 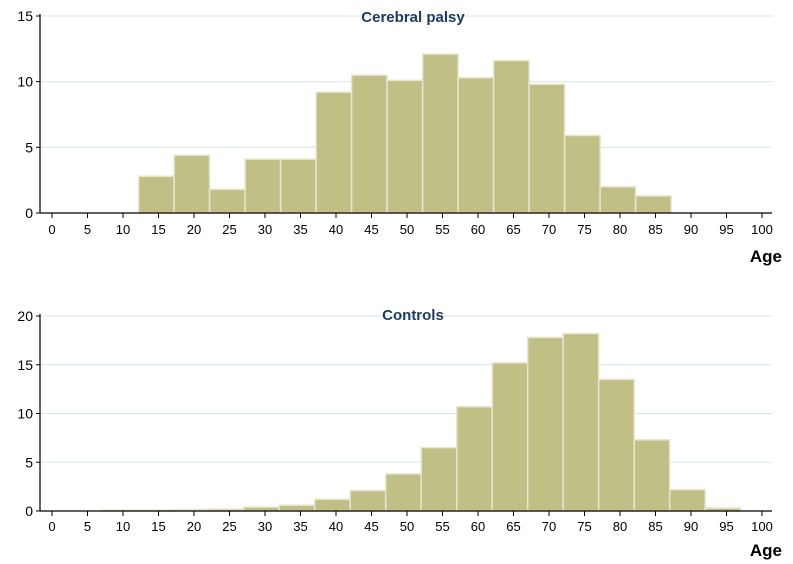 What do you see at coordinates (413, 315) in the screenshot?
I see `chart-title: Controls` at bounding box center [413, 315].